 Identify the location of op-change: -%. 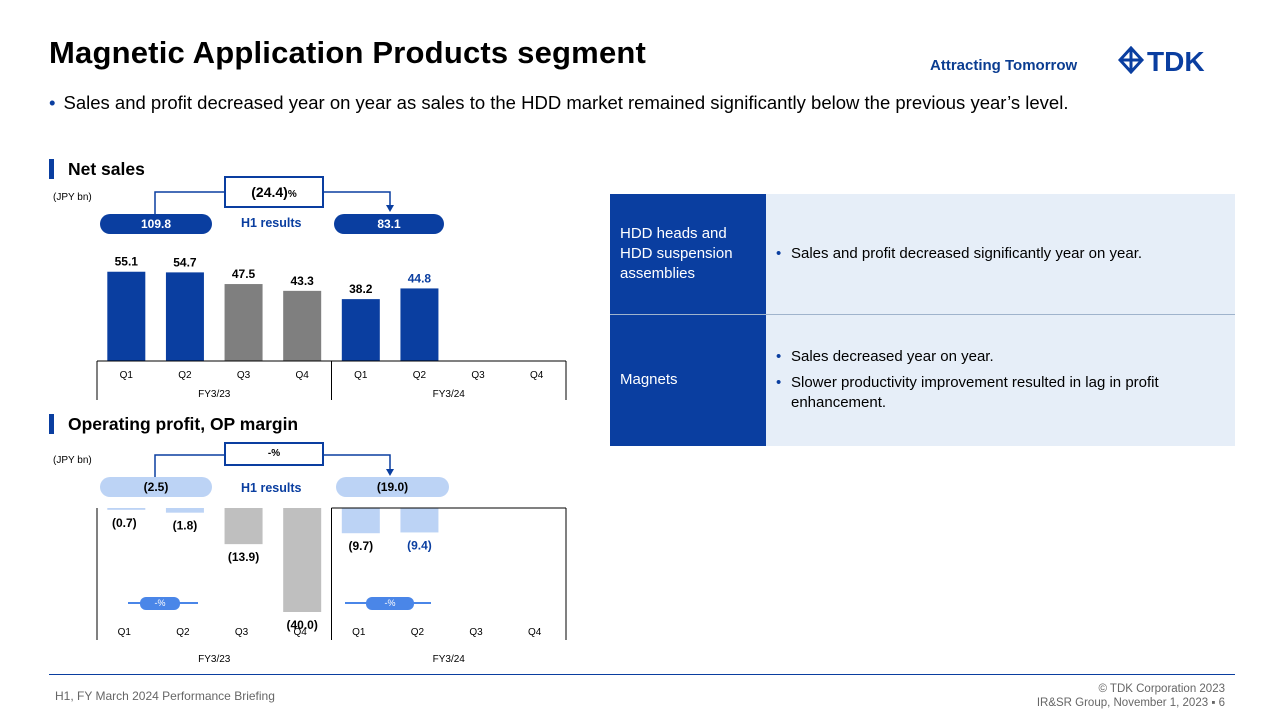
(274, 453).